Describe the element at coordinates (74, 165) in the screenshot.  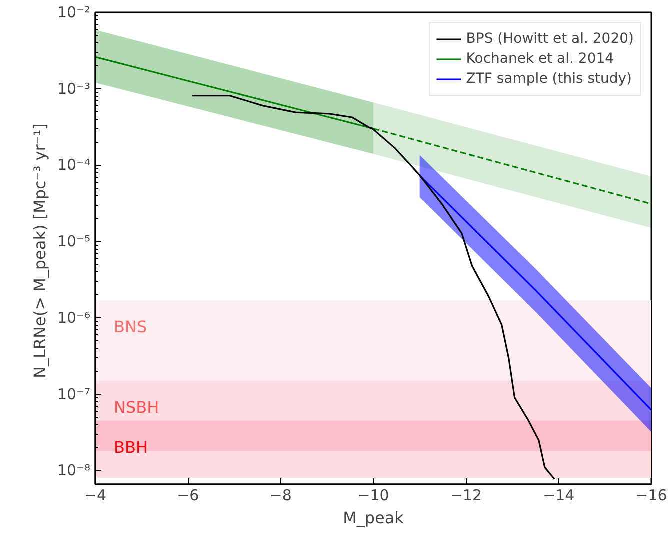
I see `y-tick-label: 10⁻⁴` at that location.